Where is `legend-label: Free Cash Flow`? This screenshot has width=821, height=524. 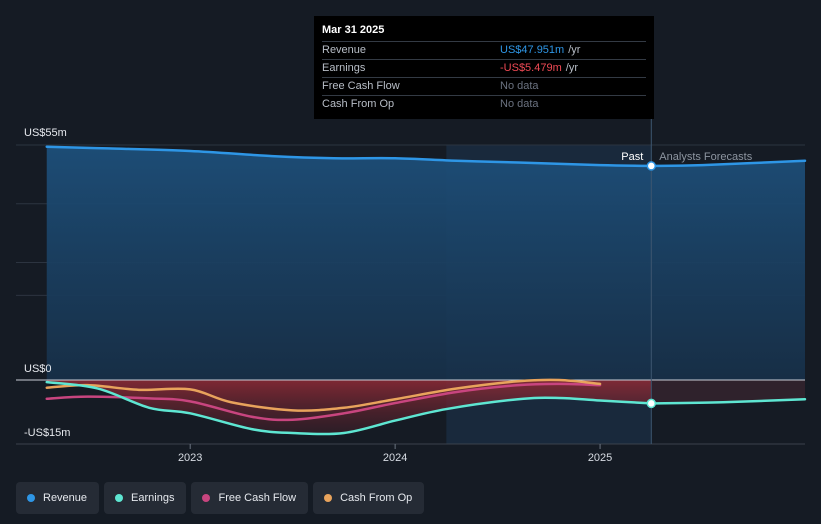
legend-label: Free Cash Flow is located at coordinates (257, 498).